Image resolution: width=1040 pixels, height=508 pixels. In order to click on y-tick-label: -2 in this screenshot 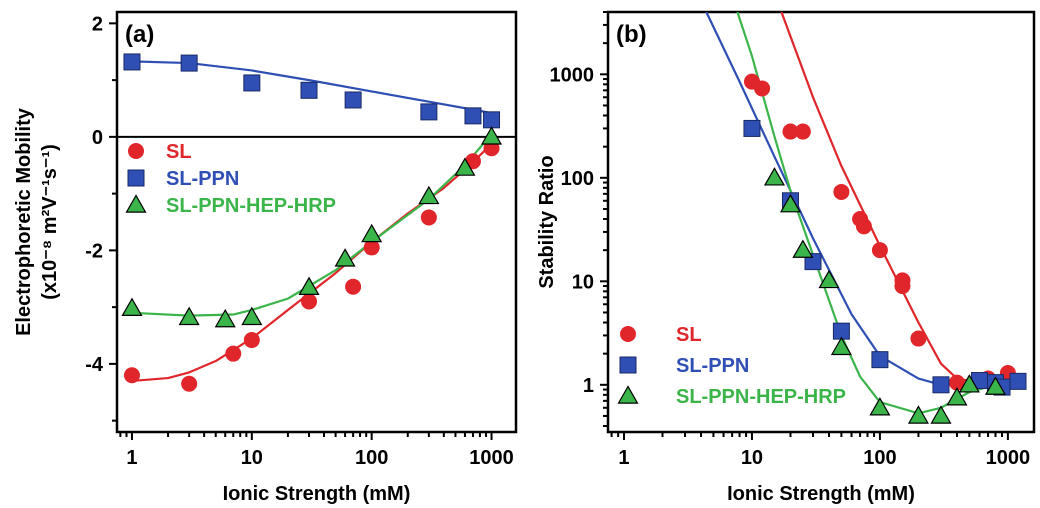, I will do `click(94, 251)`.